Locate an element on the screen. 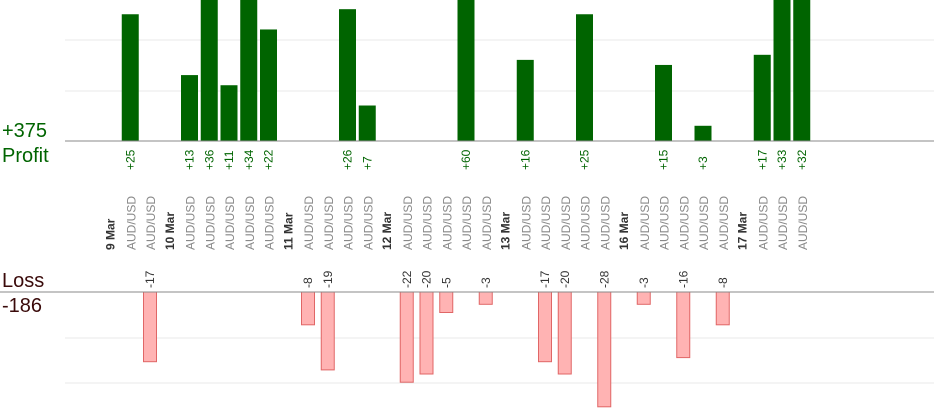 The image size is (934, 420). profit-value-label: +22 is located at coordinates (269, 159).